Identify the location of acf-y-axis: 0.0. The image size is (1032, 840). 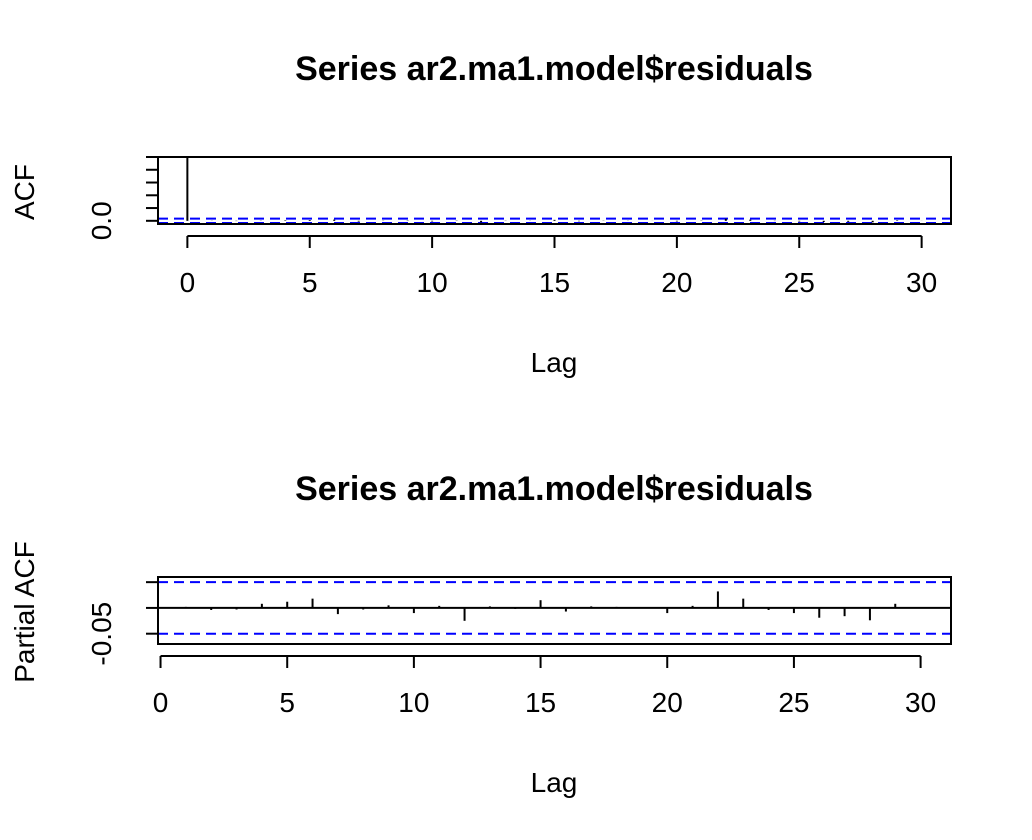
(122, 198).